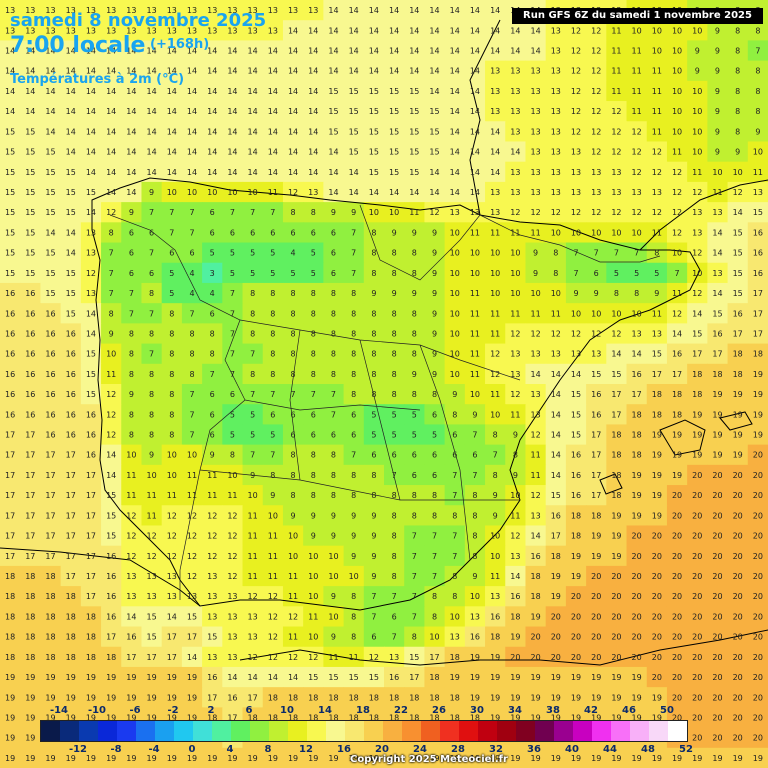 Image resolution: width=768 pixels, height=768 pixels. What do you see at coordinates (97, 79) in the screenshot?
I see `variable-label: Températures à 2m (°C)` at bounding box center [97, 79].